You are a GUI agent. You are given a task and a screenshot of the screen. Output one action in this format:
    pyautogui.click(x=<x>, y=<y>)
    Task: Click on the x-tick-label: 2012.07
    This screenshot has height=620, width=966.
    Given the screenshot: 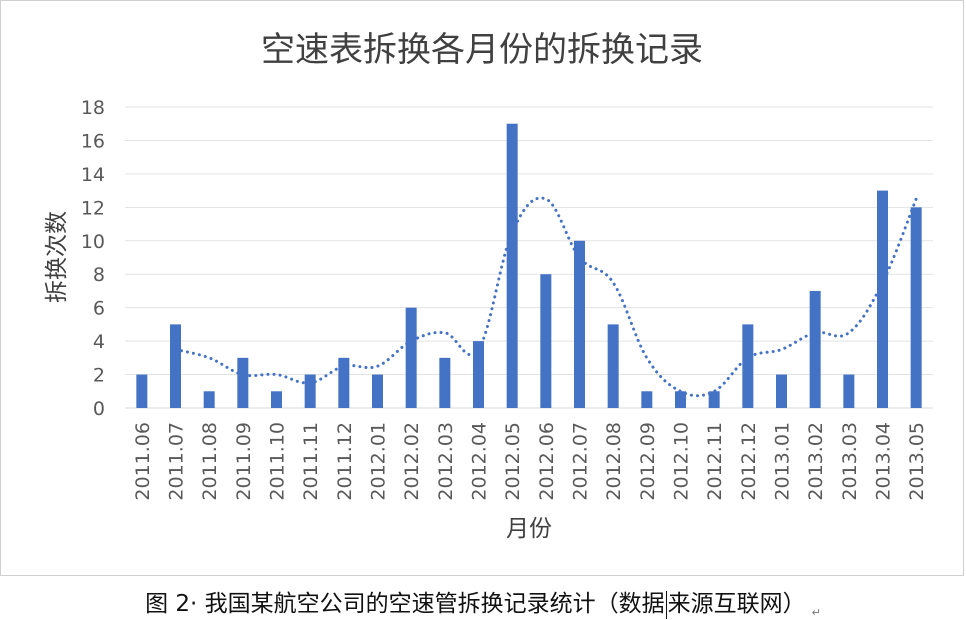 What is the action you would take?
    pyautogui.click(x=581, y=461)
    